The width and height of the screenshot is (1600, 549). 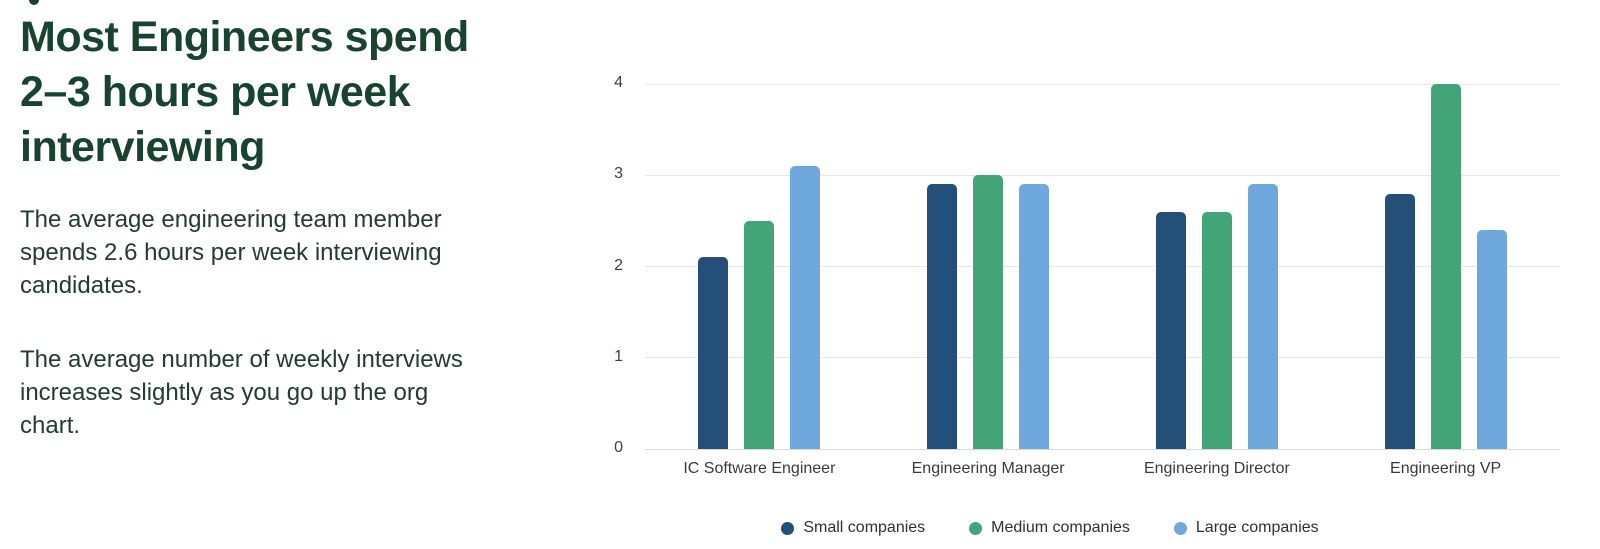 I want to click on gridline-y3, so click(x=1102, y=175).